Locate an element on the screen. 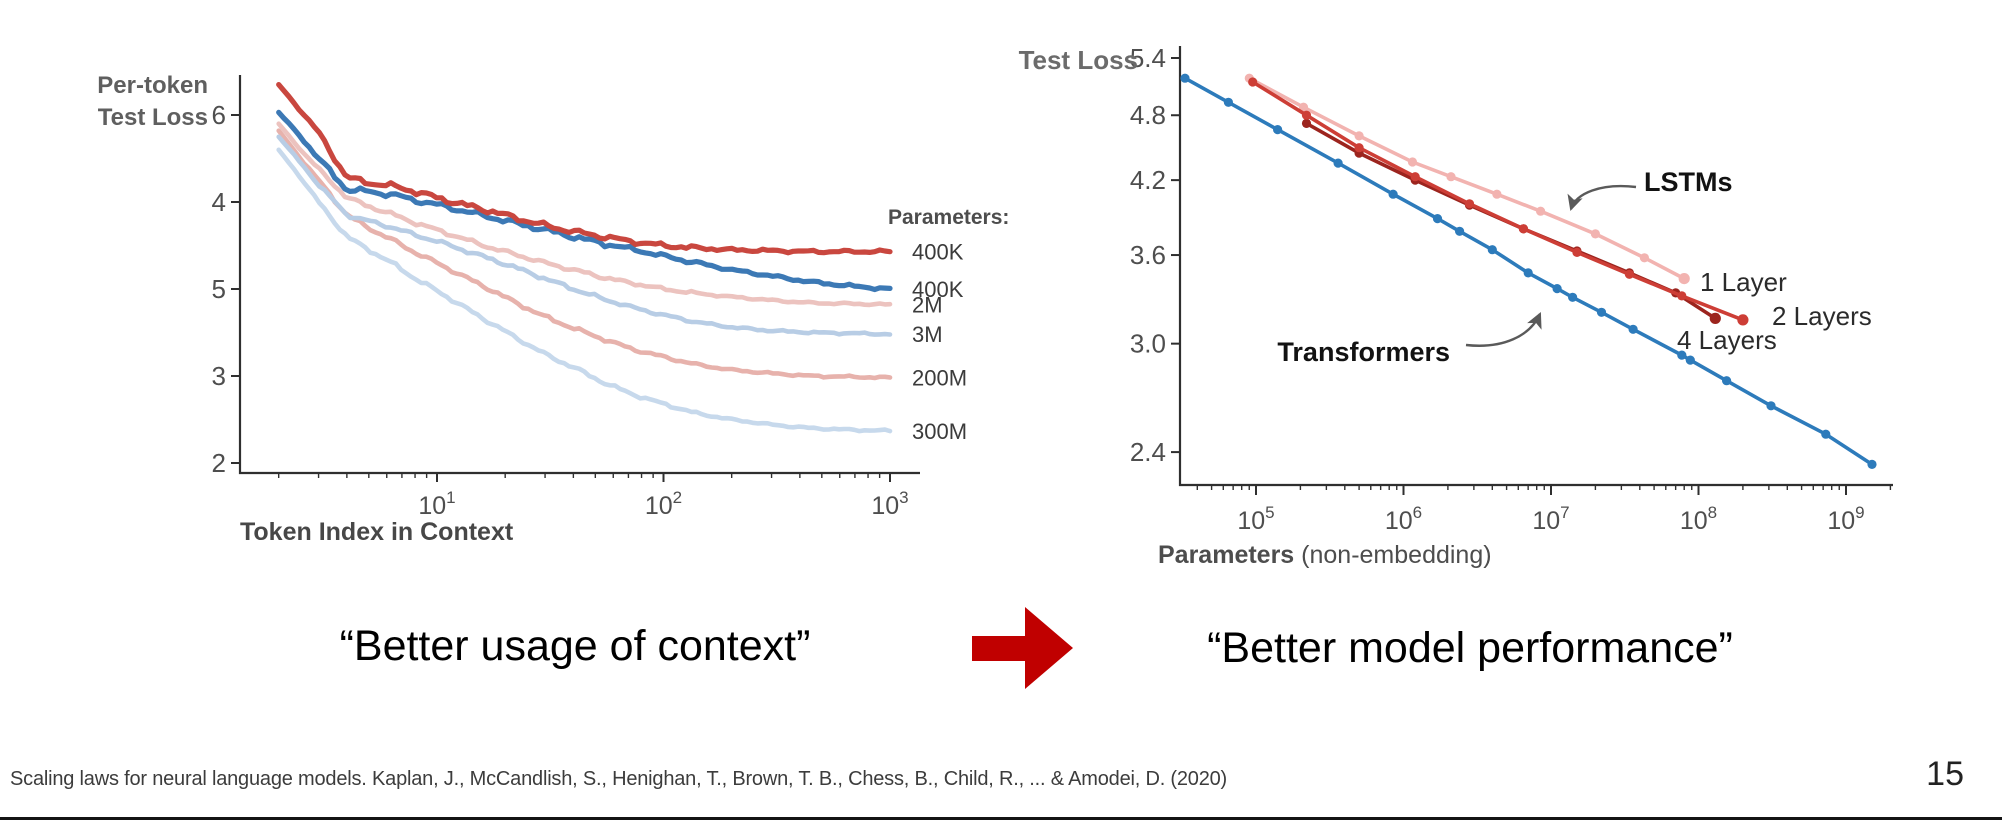  left-xlabel: Token Index in Context is located at coordinates (377, 532).